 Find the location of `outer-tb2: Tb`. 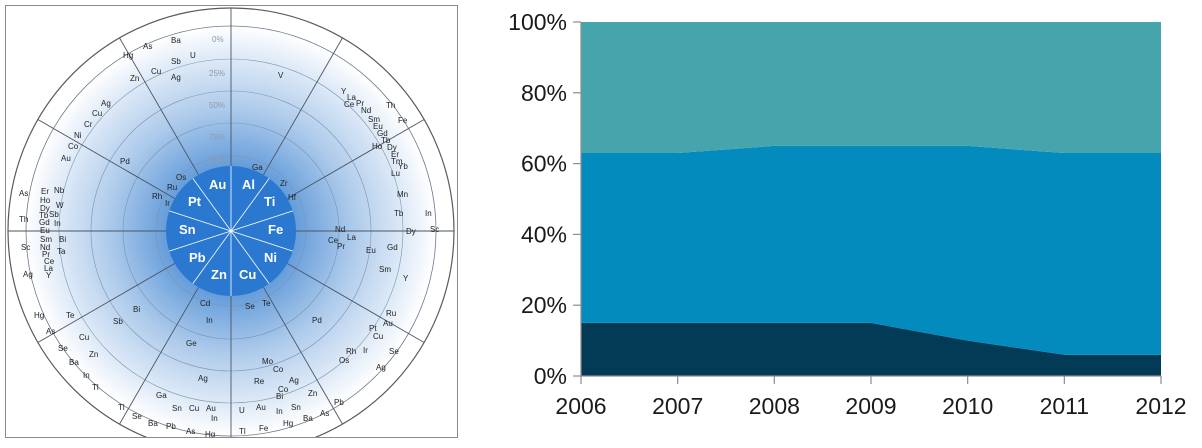

outer-tb2: Tb is located at coordinates (44, 215).